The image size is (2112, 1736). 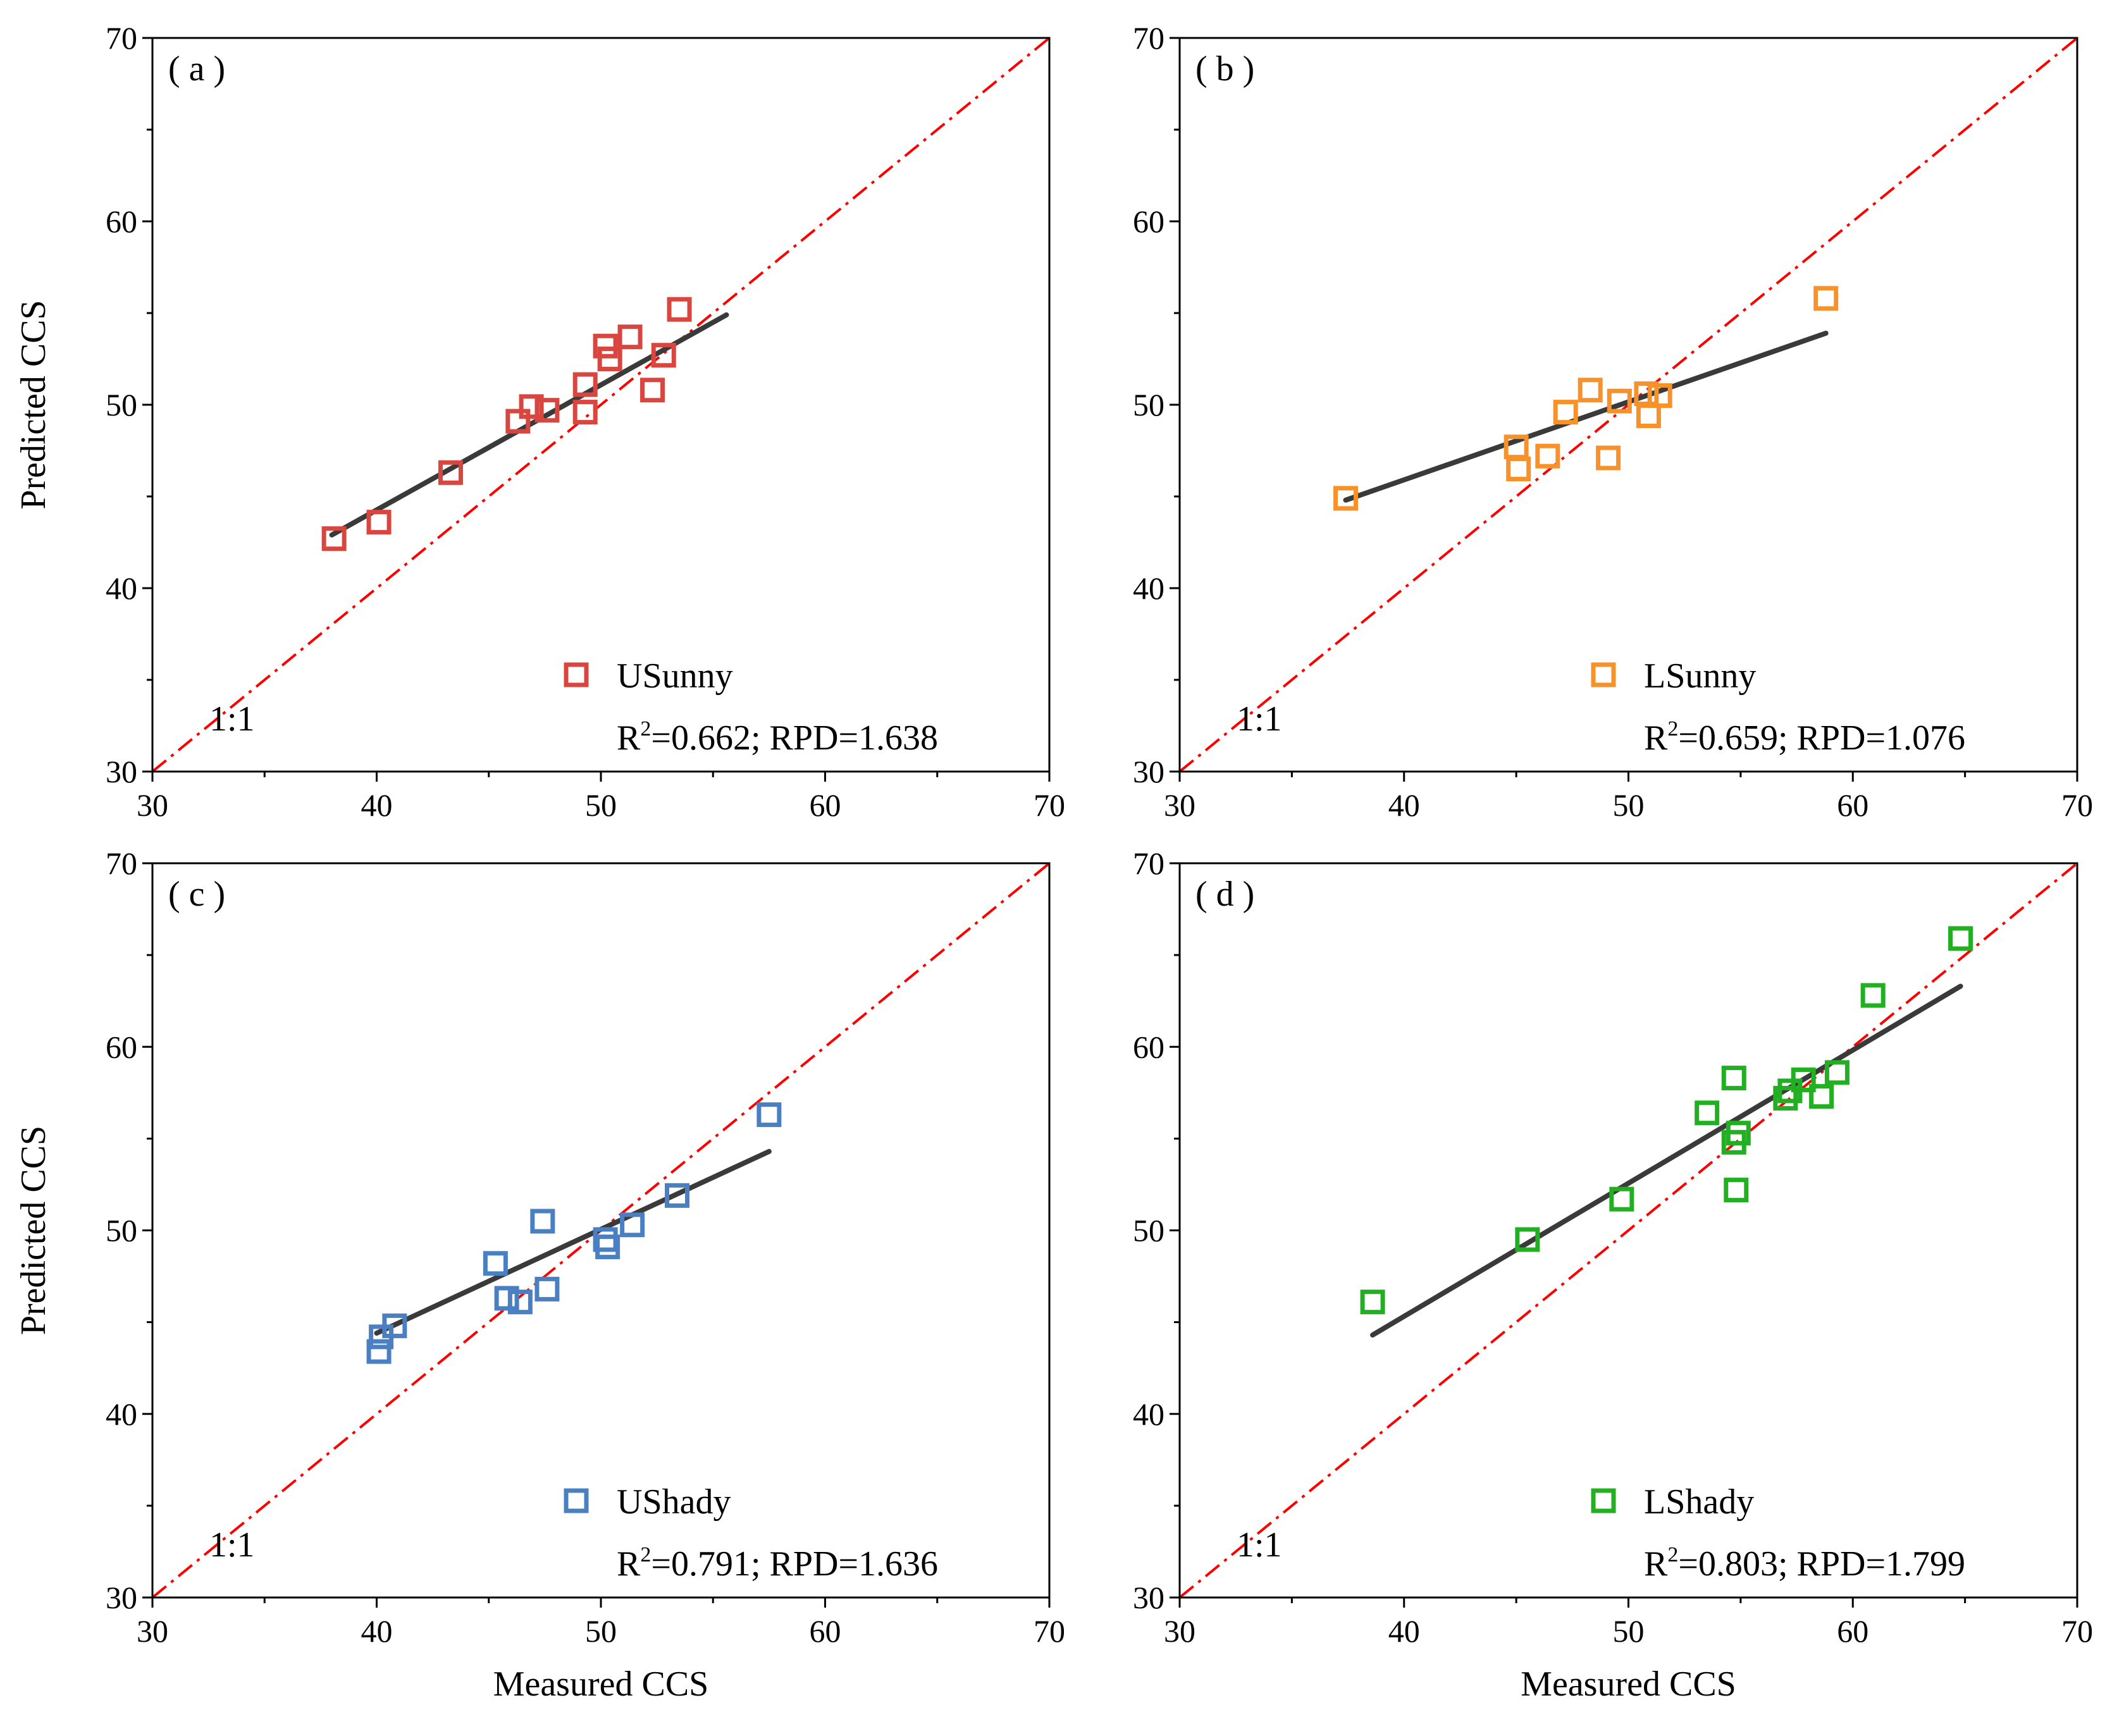 What do you see at coordinates (1822, 738) in the screenshot?
I see `stats-value: =0.659; RPD=1.076` at bounding box center [1822, 738].